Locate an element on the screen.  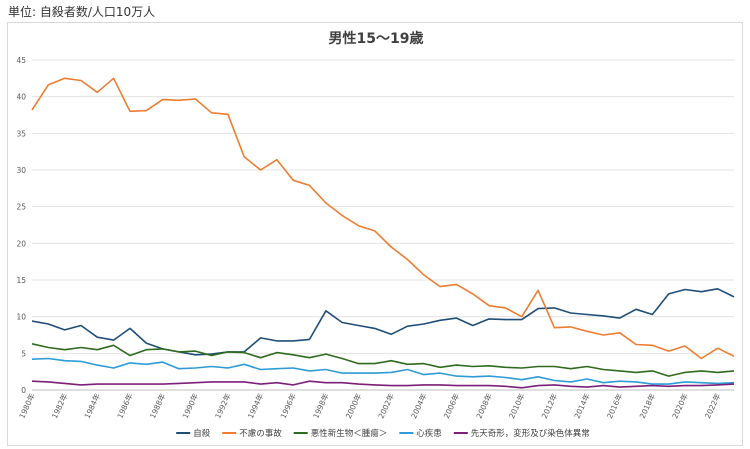
y-tick-label: 0 is located at coordinates (23, 390).